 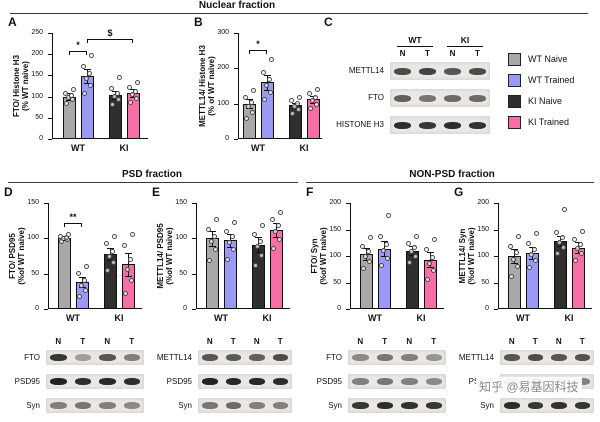 I want to click on panel-letter: F, so click(x=310, y=192).